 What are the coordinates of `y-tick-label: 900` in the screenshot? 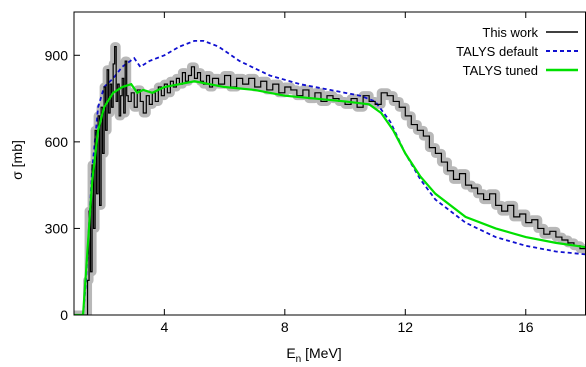 It's located at (57, 55).